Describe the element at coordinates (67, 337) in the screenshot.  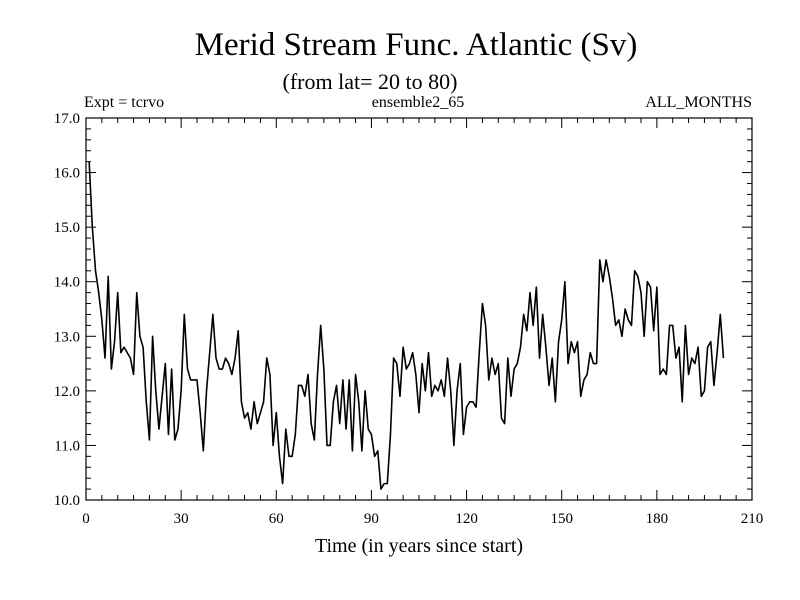
I see `y-tick-label: 13.0` at that location.